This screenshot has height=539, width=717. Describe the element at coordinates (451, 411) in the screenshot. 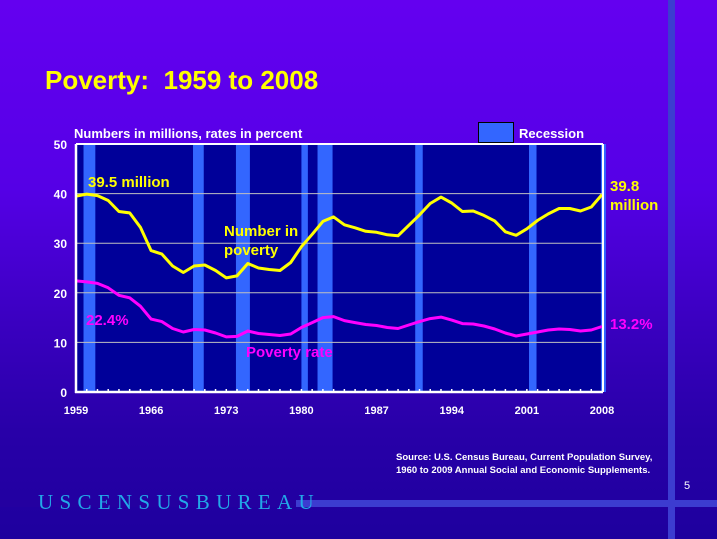

I see `x-tick-label: 1994` at that location.